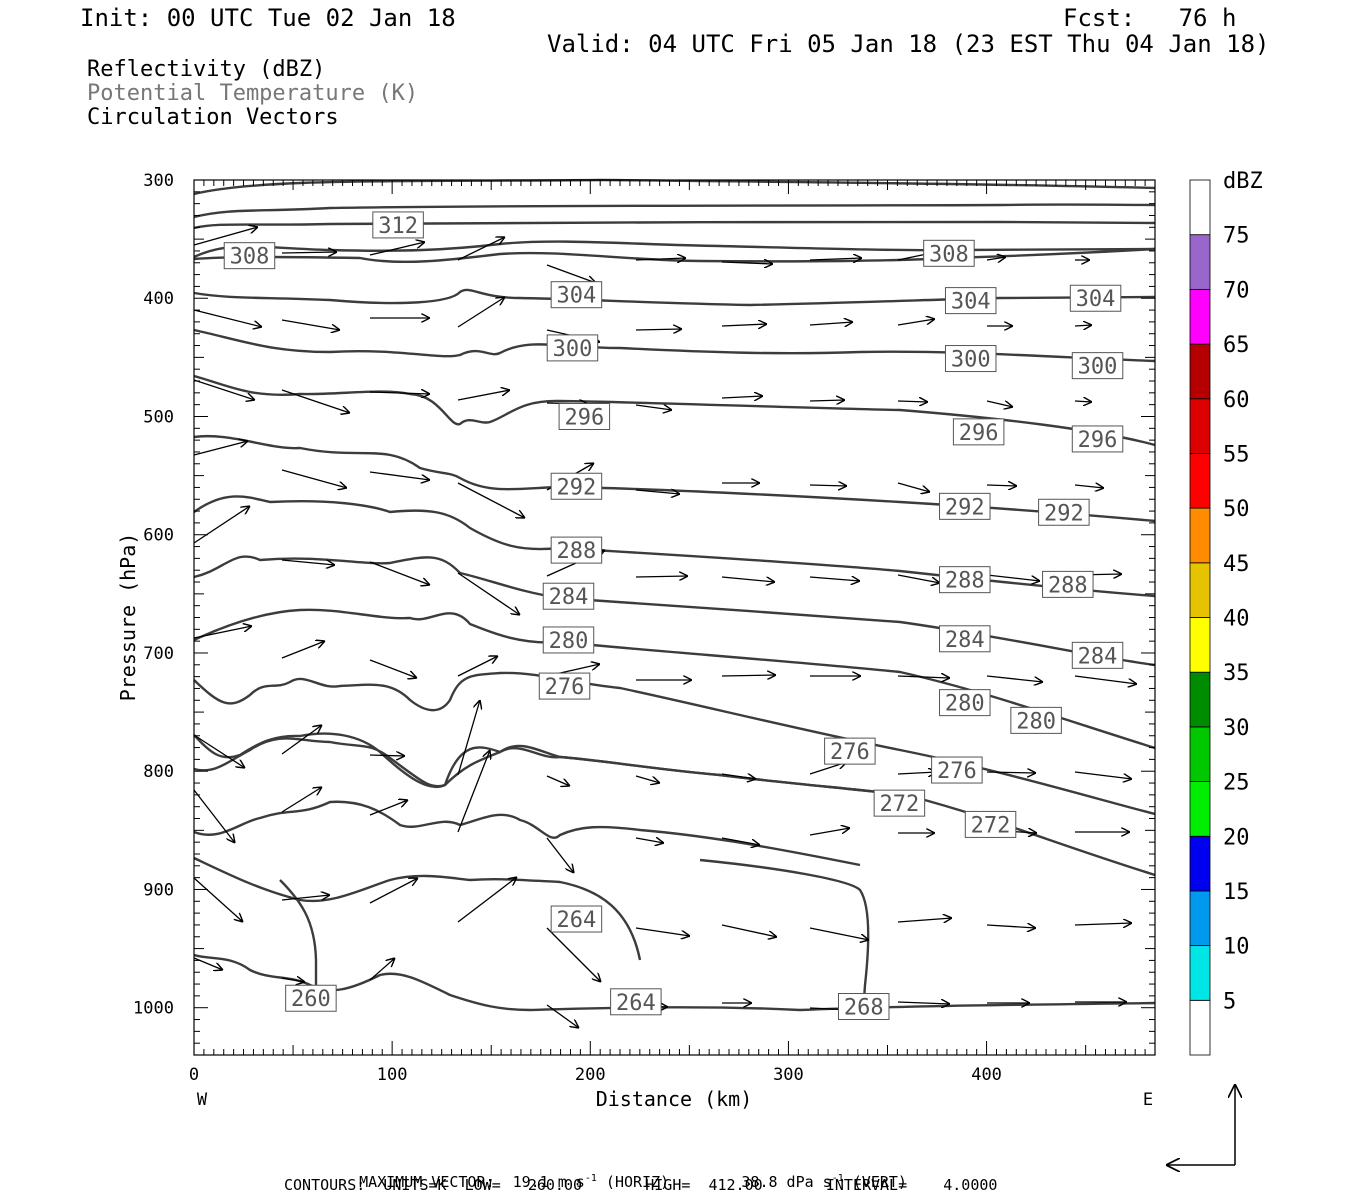  What do you see at coordinates (158, 181) in the screenshot?
I see `y-tick-label: 300` at bounding box center [158, 181].